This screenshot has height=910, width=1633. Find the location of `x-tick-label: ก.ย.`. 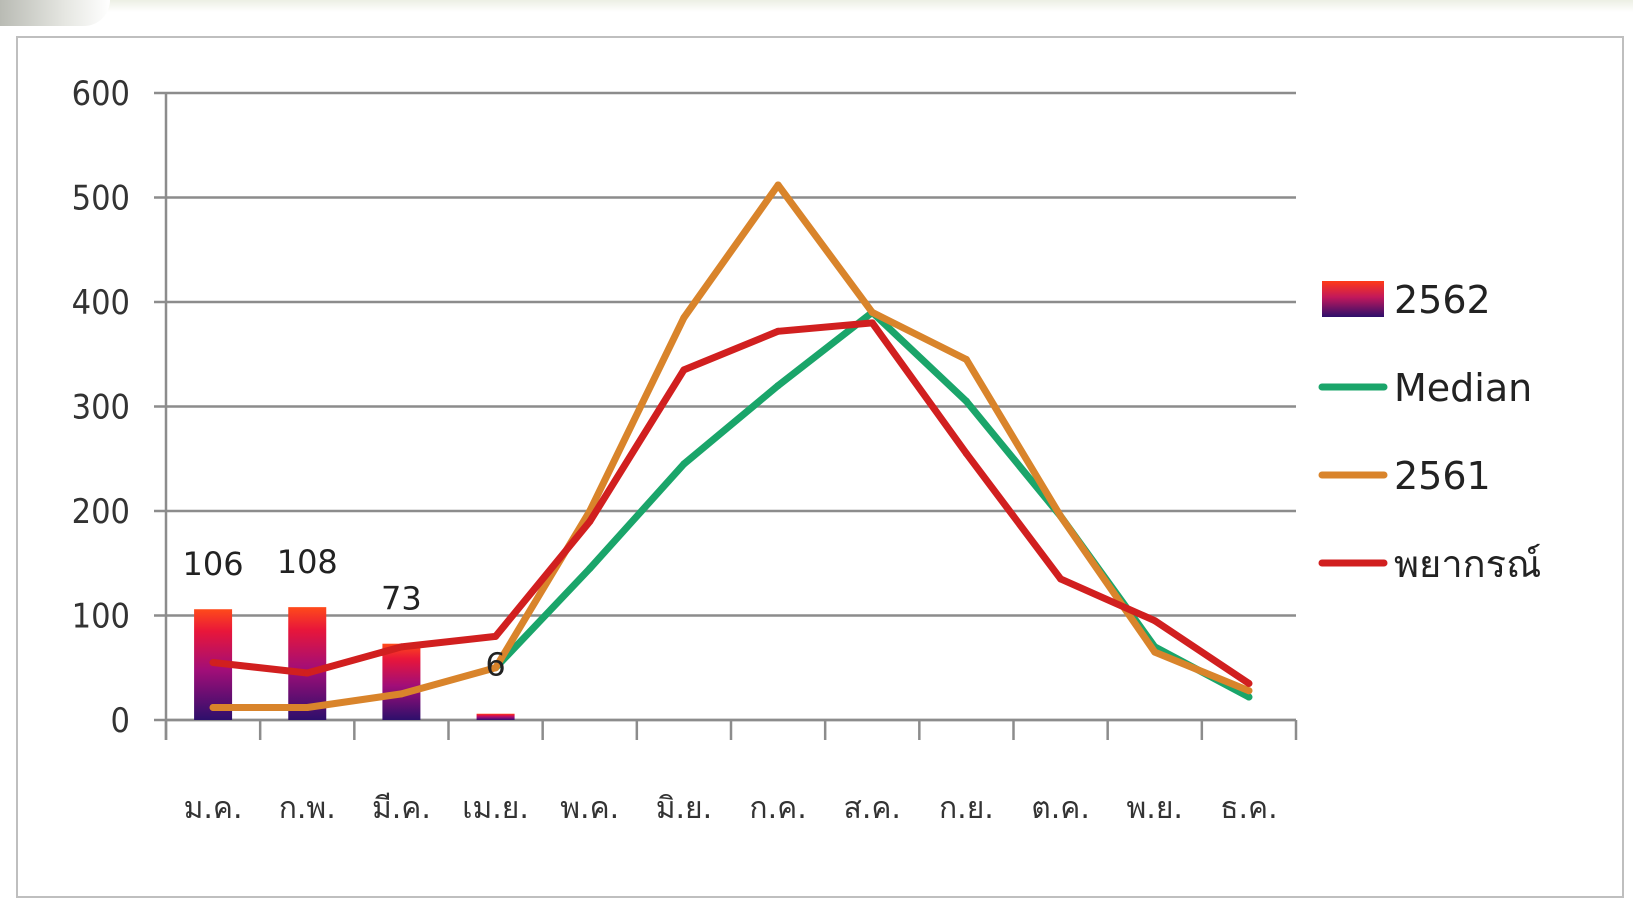

x-tick-label: ก.ย. is located at coordinates (966, 808).